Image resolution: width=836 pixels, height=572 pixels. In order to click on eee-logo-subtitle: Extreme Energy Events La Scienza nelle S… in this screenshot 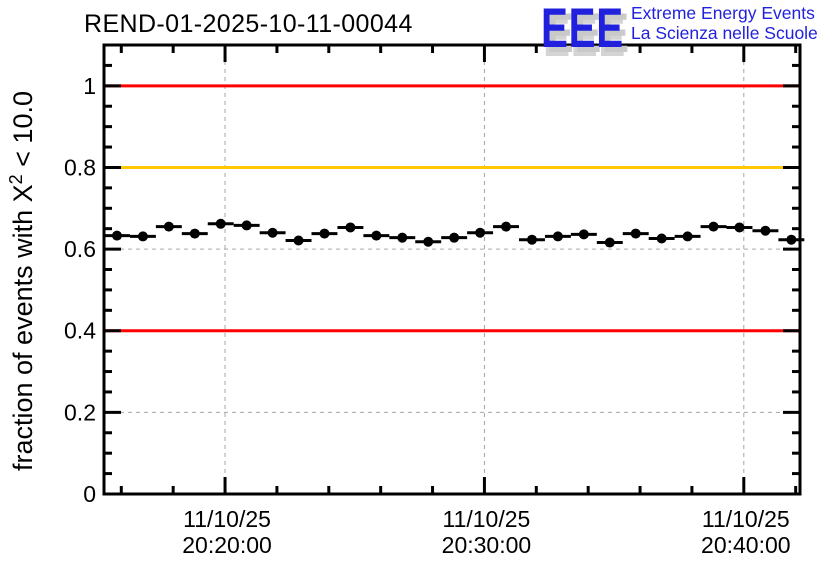, I will do `click(724, 23)`.